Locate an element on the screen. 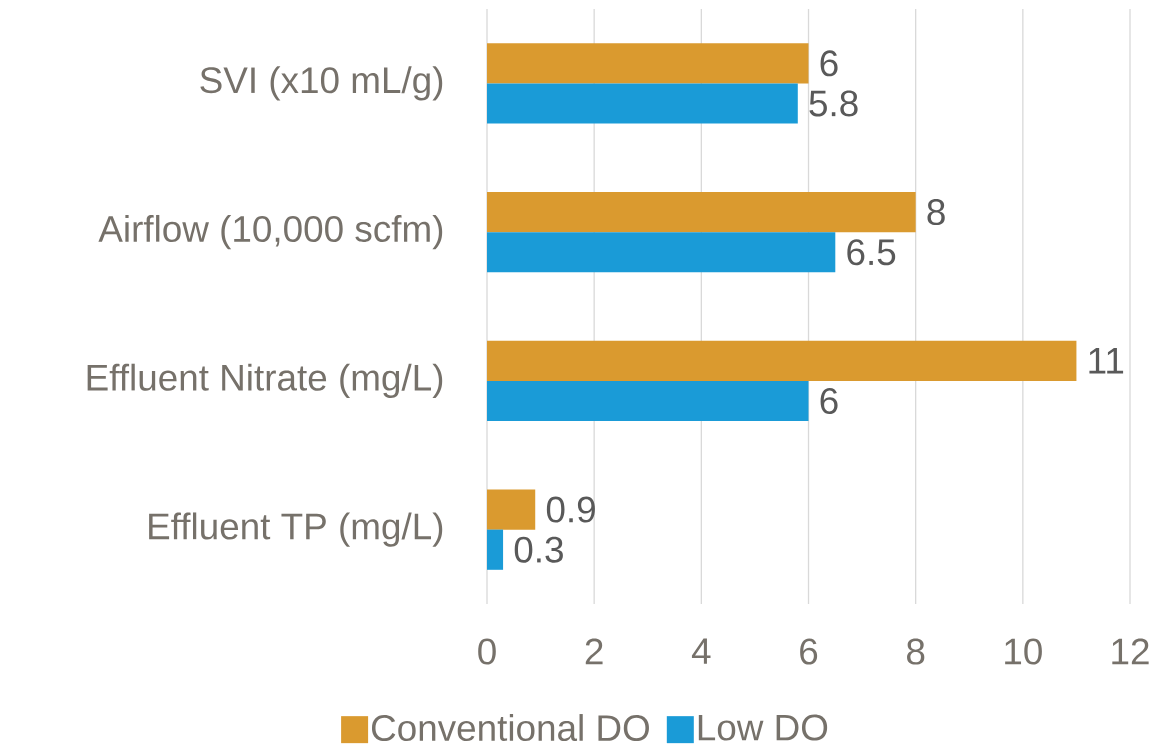 Image resolution: width=1173 pixels, height=752 pixels. legend-label: Conventional DO is located at coordinates (510, 728).